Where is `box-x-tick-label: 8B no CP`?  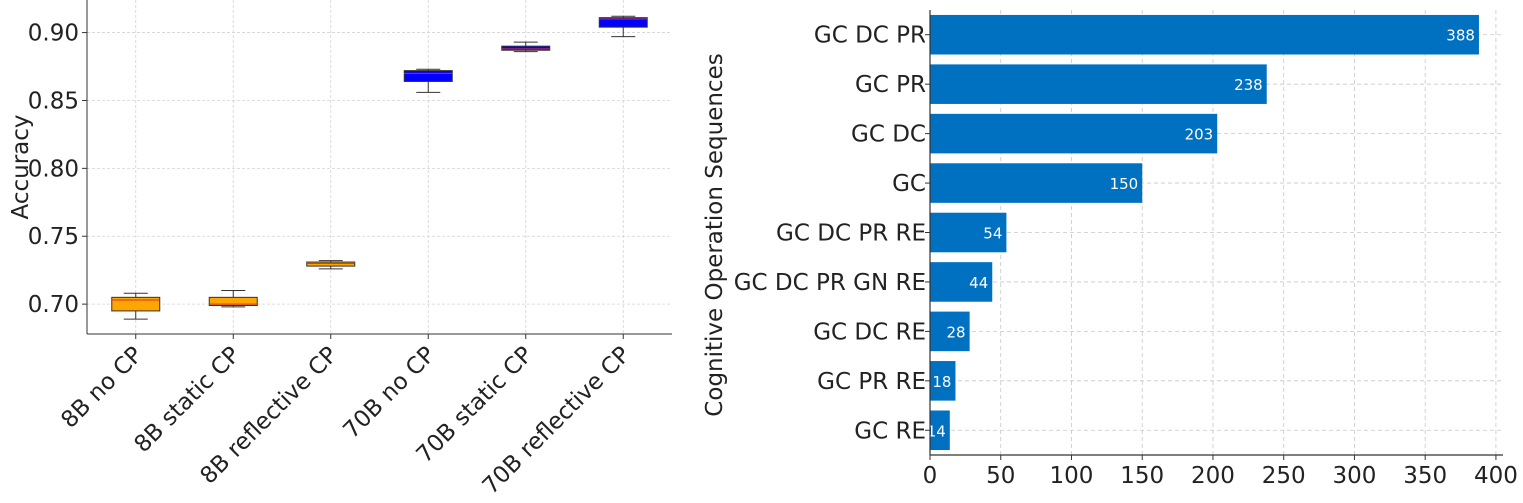 box-x-tick-label: 8B no CP is located at coordinates (102, 388).